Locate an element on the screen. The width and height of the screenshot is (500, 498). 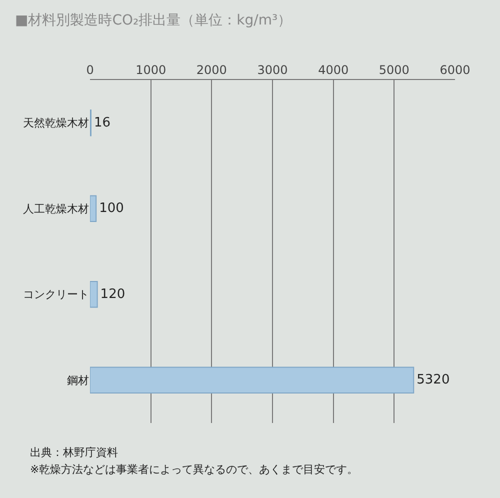
x-tick-label: 3000 is located at coordinates (272, 70).